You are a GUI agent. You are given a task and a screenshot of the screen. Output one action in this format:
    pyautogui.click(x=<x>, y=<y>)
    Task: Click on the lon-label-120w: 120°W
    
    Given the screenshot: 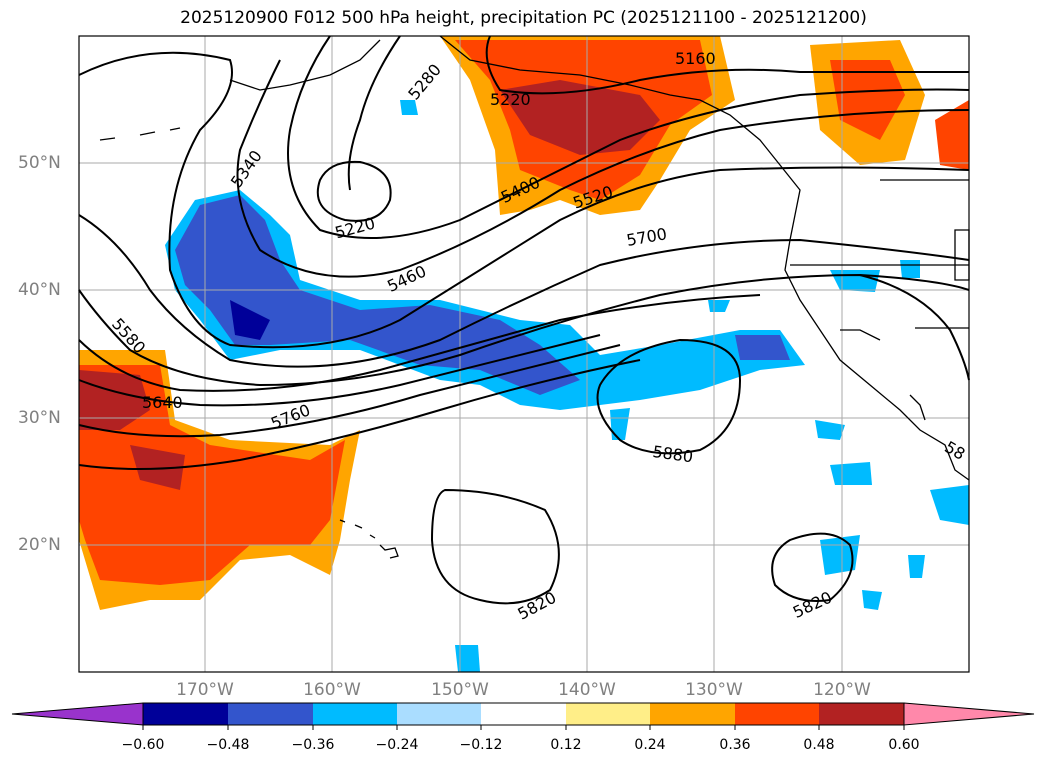 What is the action you would take?
    pyautogui.click(x=842, y=690)
    